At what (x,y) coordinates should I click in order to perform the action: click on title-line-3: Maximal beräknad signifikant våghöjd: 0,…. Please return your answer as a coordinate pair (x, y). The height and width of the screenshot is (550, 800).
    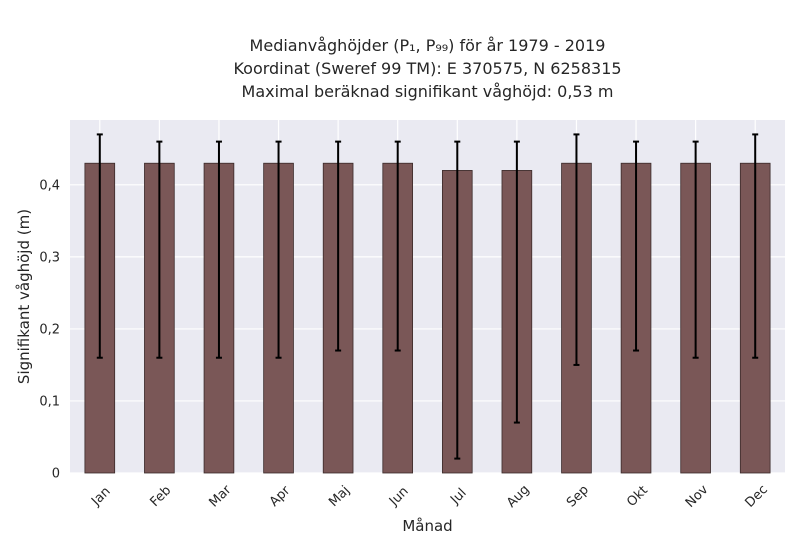
    Looking at the image, I should click on (427, 91).